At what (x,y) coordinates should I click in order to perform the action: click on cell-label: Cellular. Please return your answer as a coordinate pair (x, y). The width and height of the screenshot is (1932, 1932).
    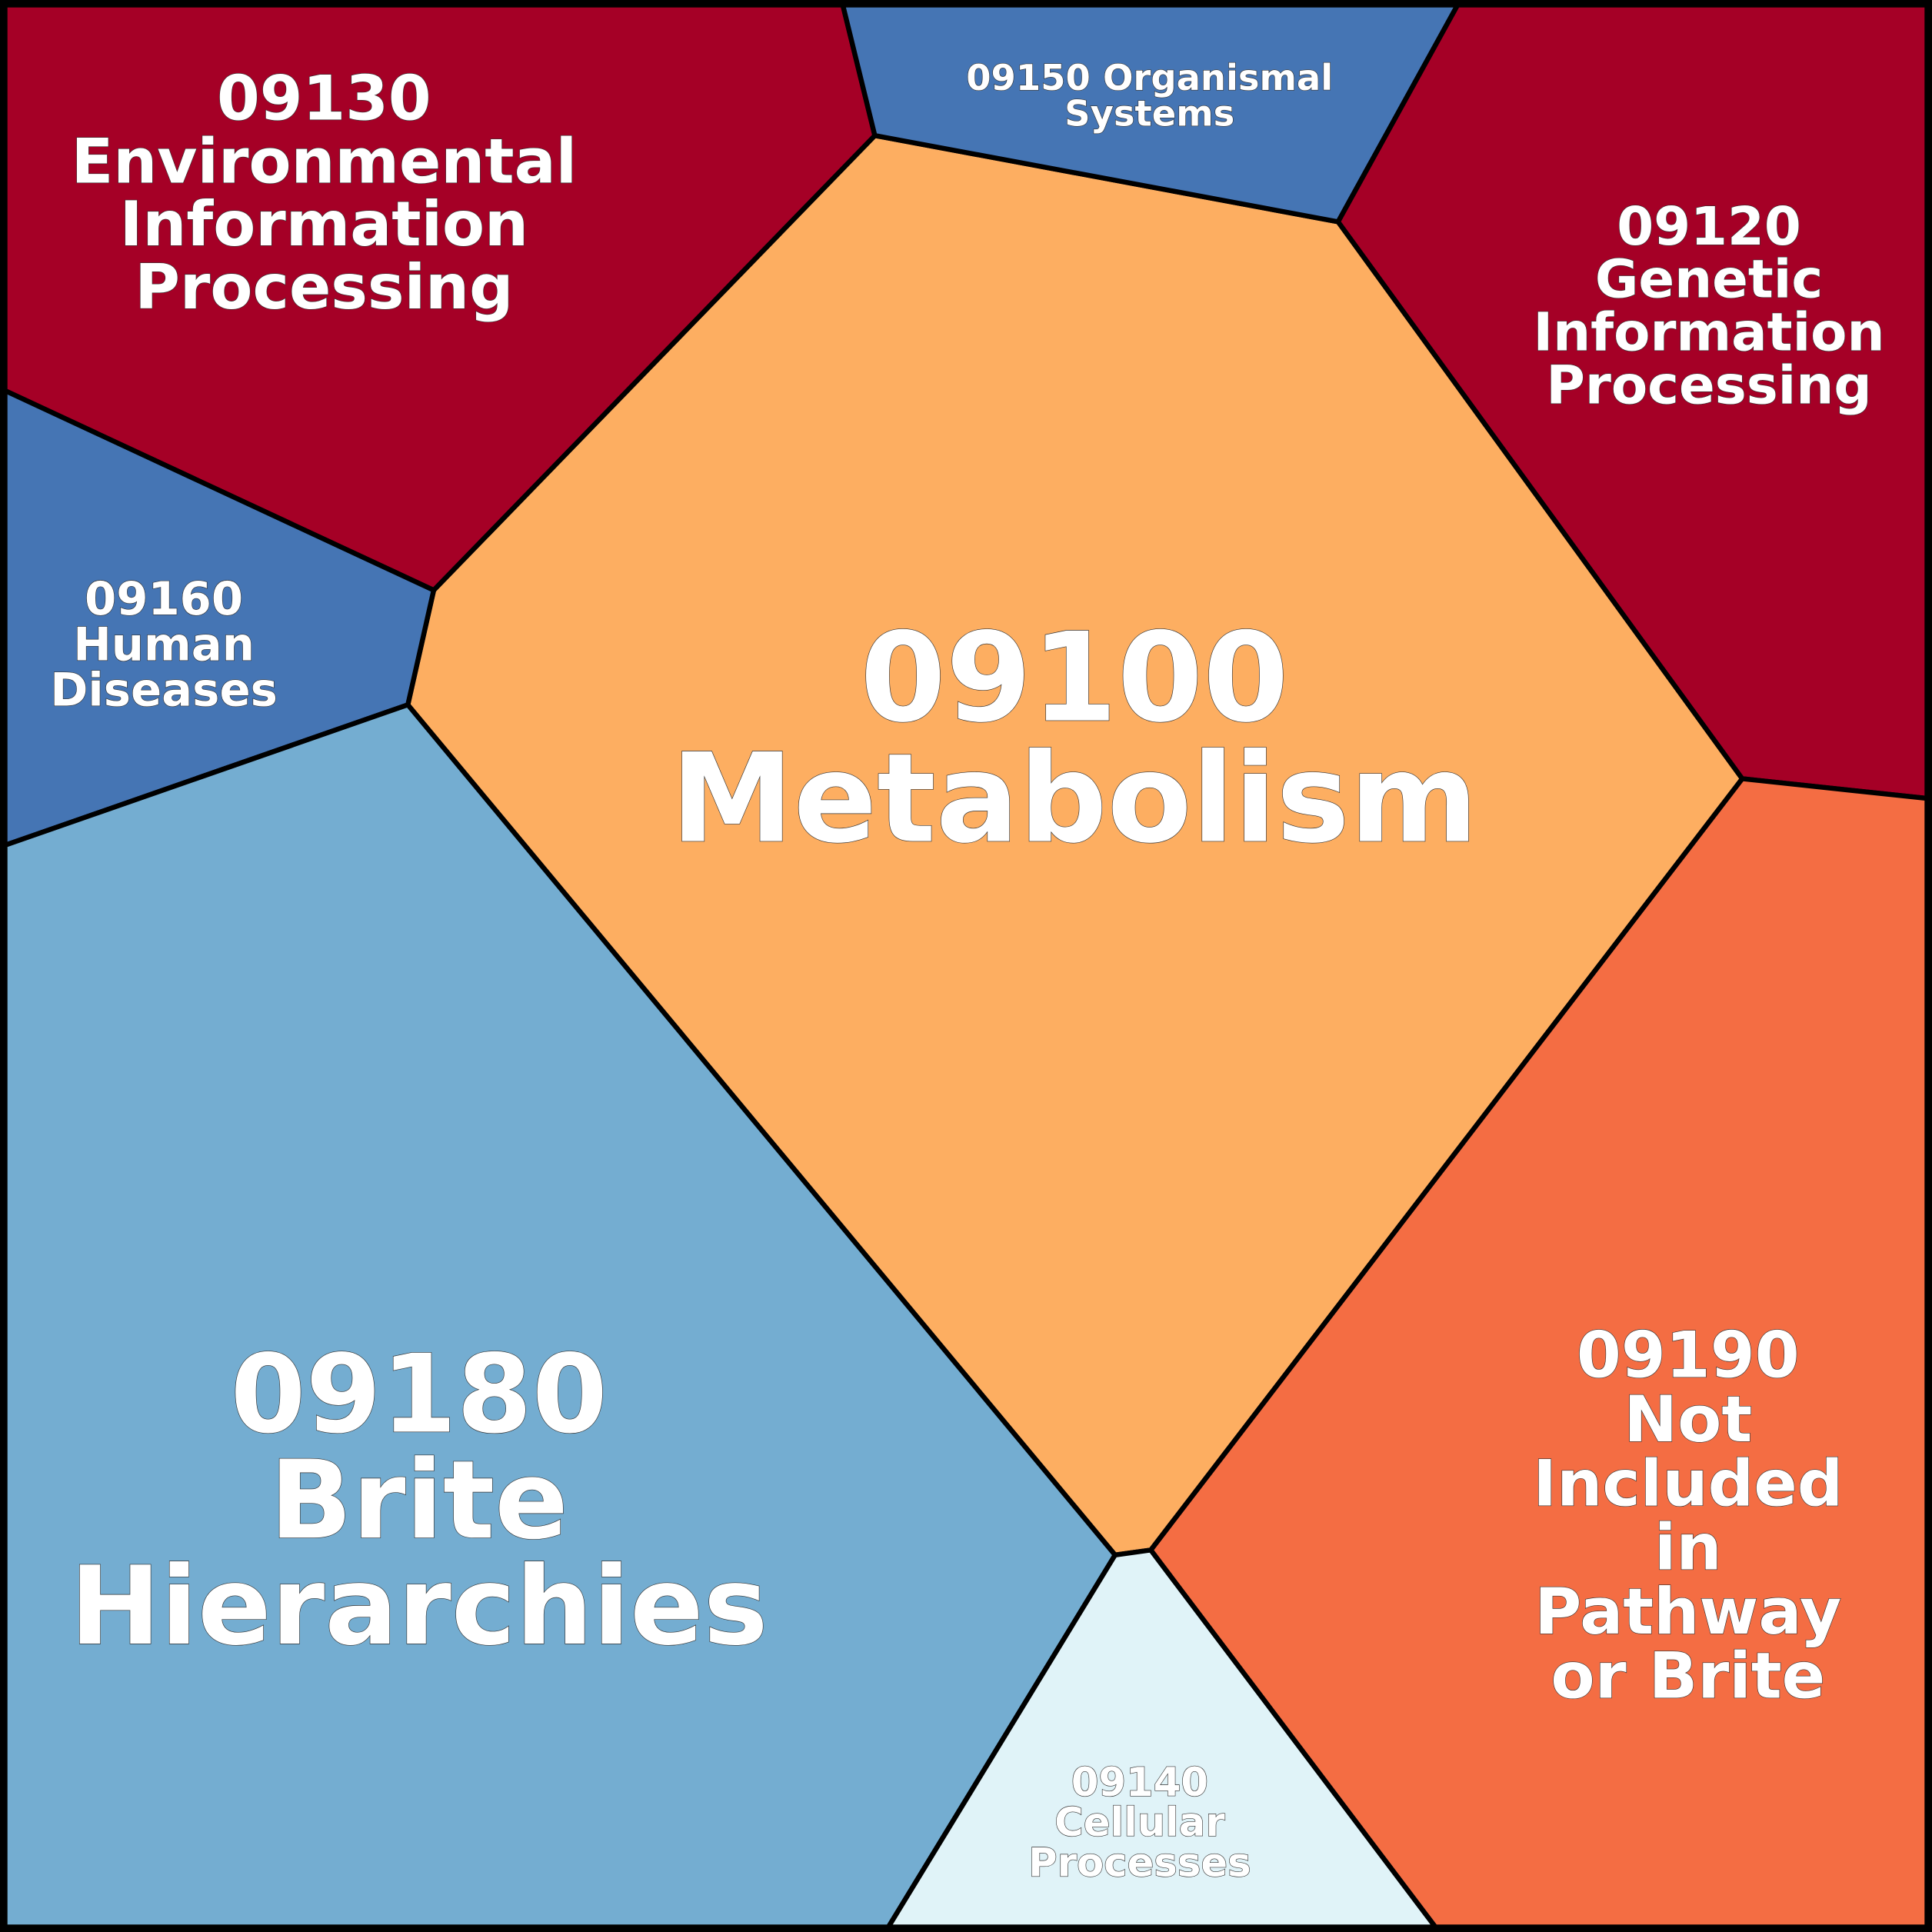
    Looking at the image, I should click on (1139, 1823).